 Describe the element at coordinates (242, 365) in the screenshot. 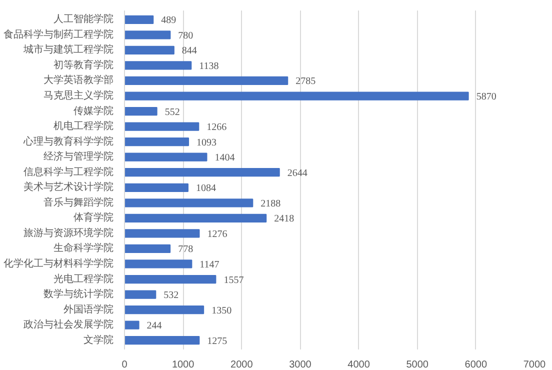

I see `x-tick-label: 2000` at that location.